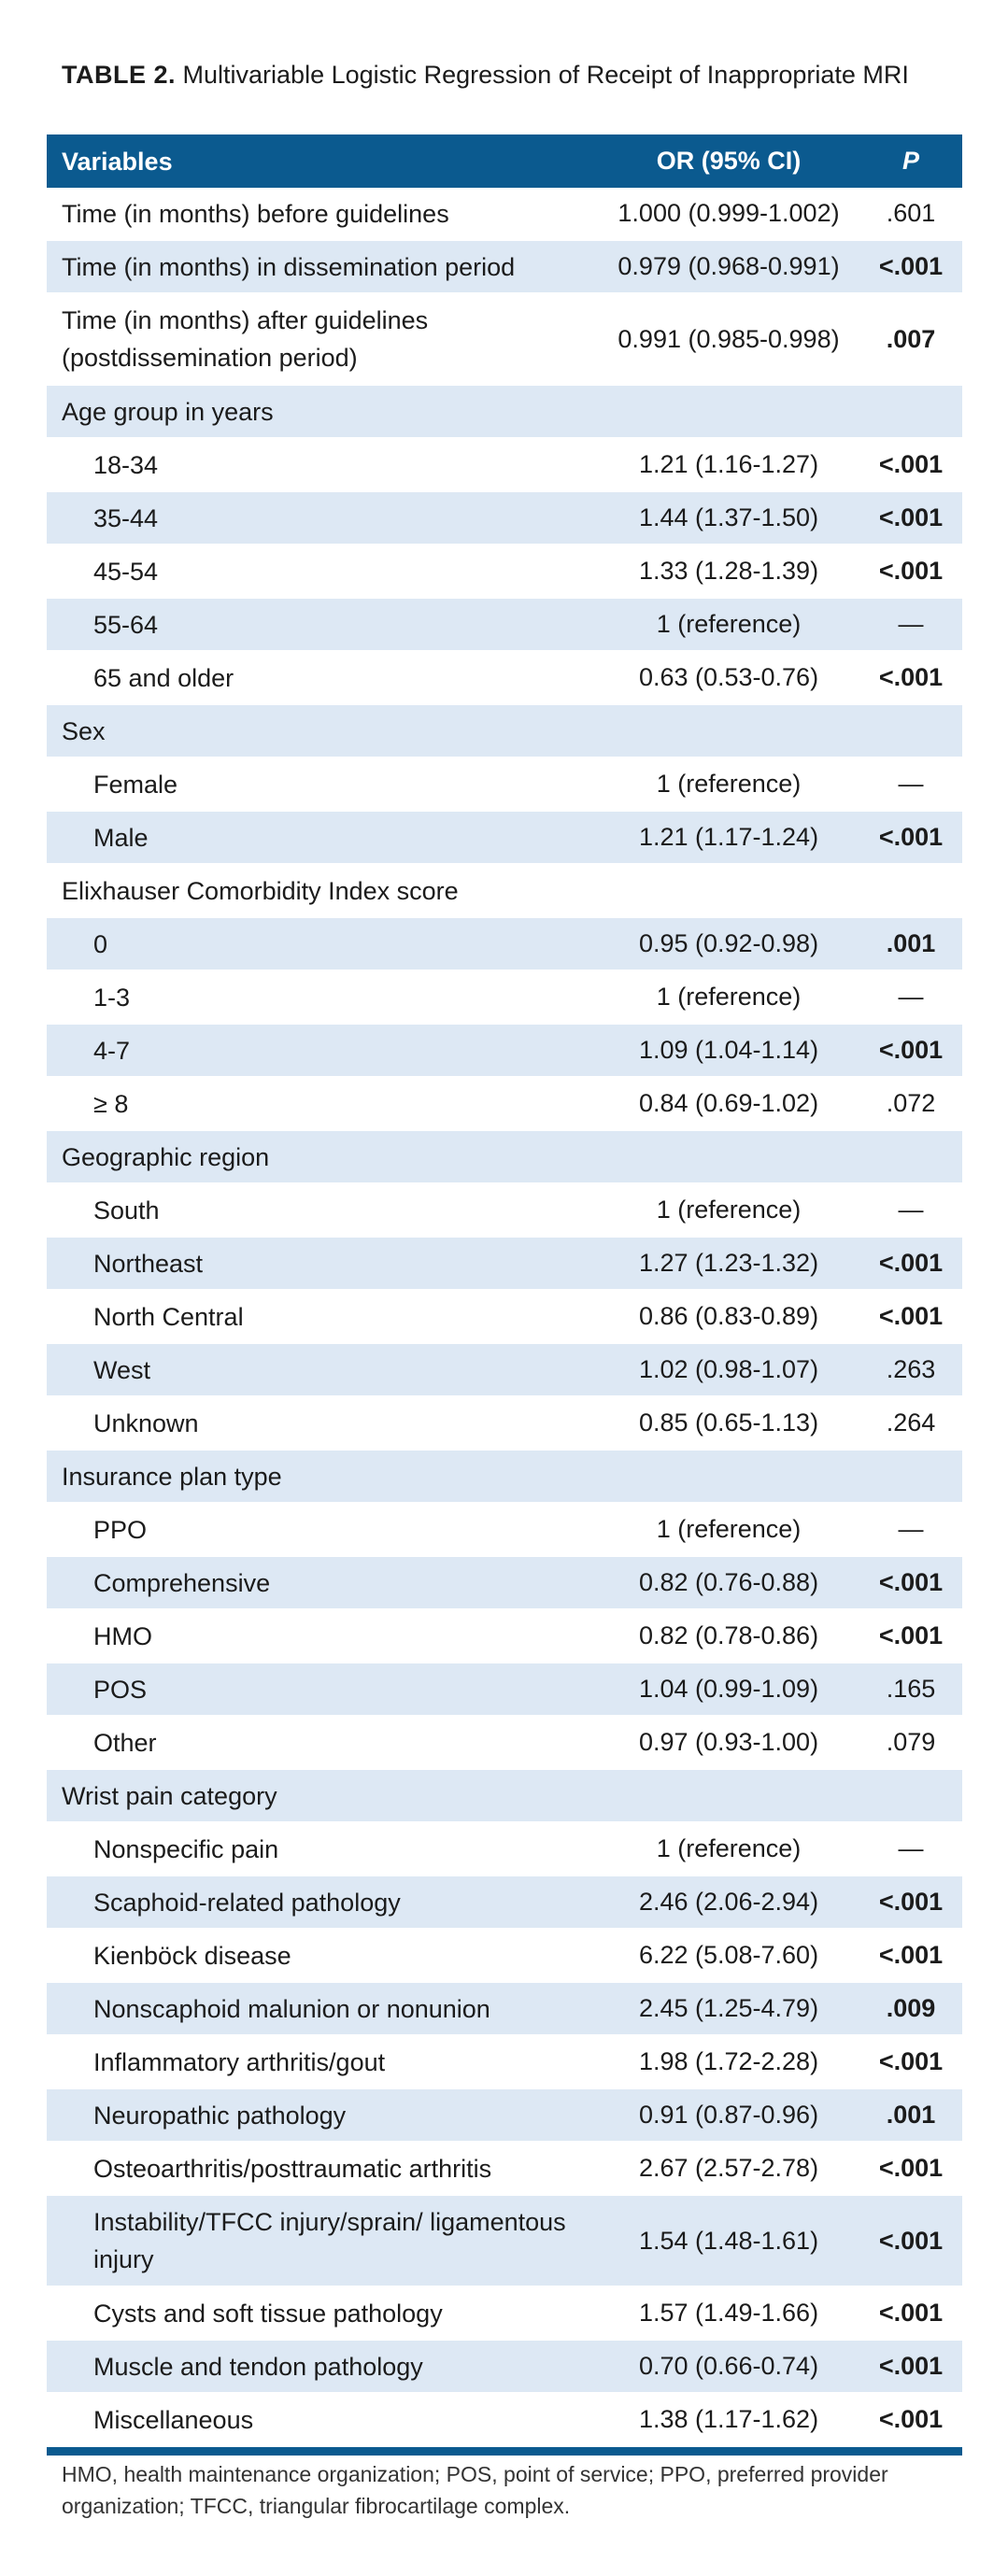 This screenshot has height=2576, width=1008. Describe the element at coordinates (168, 411) in the screenshot. I see `section-label: Age group in years` at that location.